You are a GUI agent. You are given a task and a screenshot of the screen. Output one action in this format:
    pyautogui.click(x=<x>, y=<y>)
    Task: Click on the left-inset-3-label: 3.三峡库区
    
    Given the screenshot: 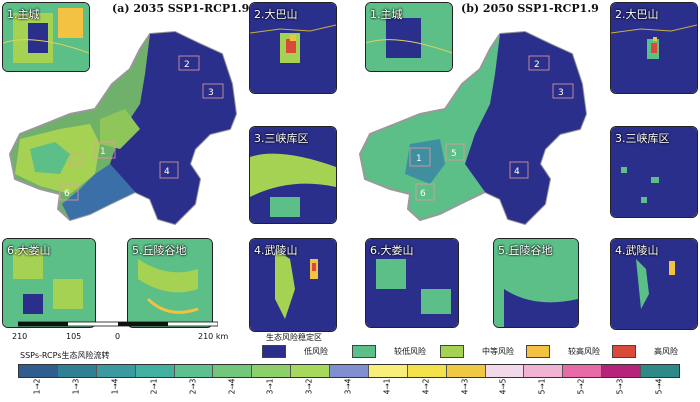 What is the action you would take?
    pyautogui.click(x=281, y=138)
    